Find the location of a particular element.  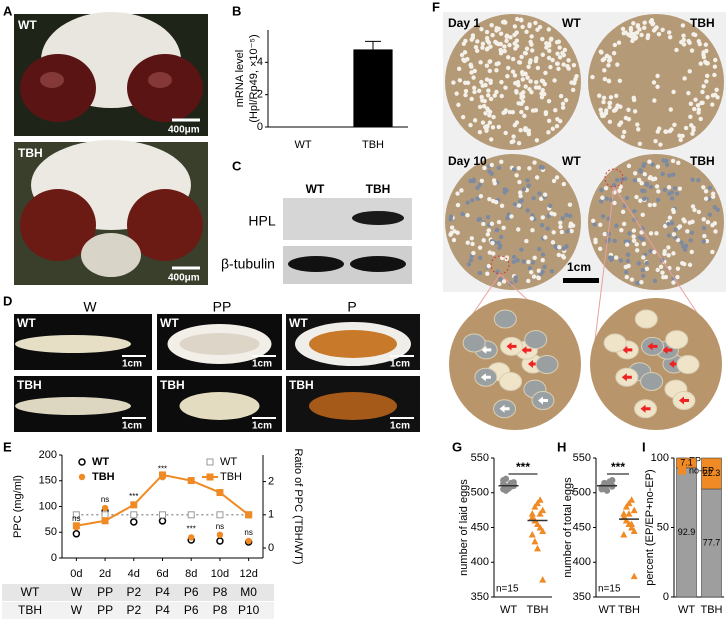

value-label: 92.9 is located at coordinates (687, 532).